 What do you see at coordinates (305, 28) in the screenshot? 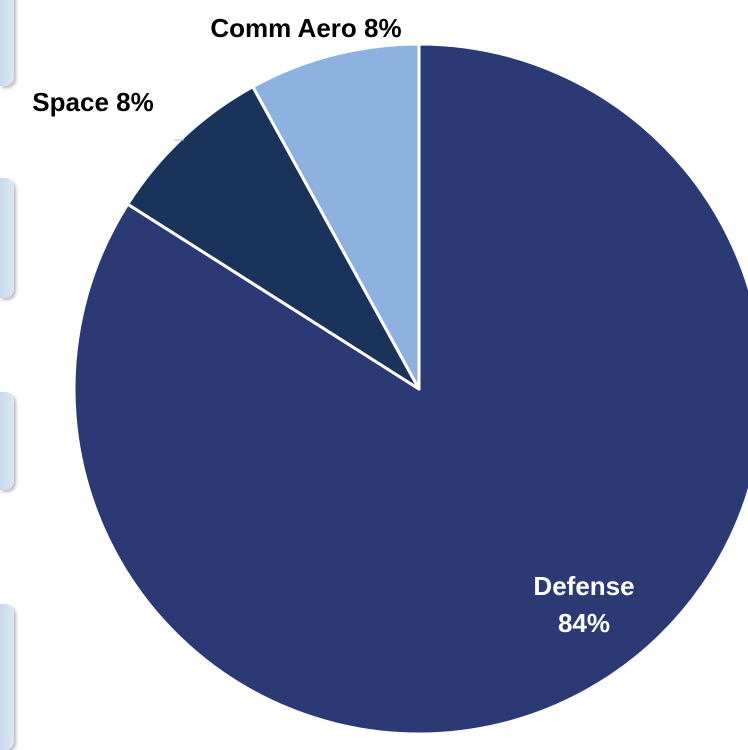
I see `slice-label-comm-aero: Comm Aero 8%` at bounding box center [305, 28].